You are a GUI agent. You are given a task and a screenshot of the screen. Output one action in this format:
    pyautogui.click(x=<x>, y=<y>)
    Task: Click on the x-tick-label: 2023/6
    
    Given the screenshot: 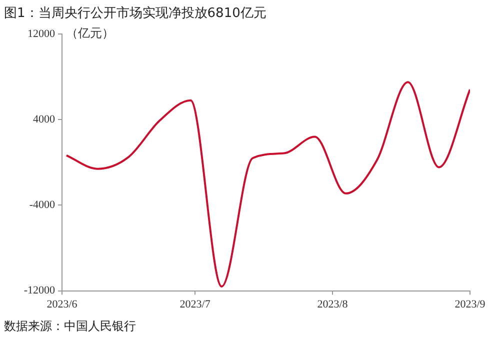 What is the action you would take?
    pyautogui.click(x=62, y=304)
    